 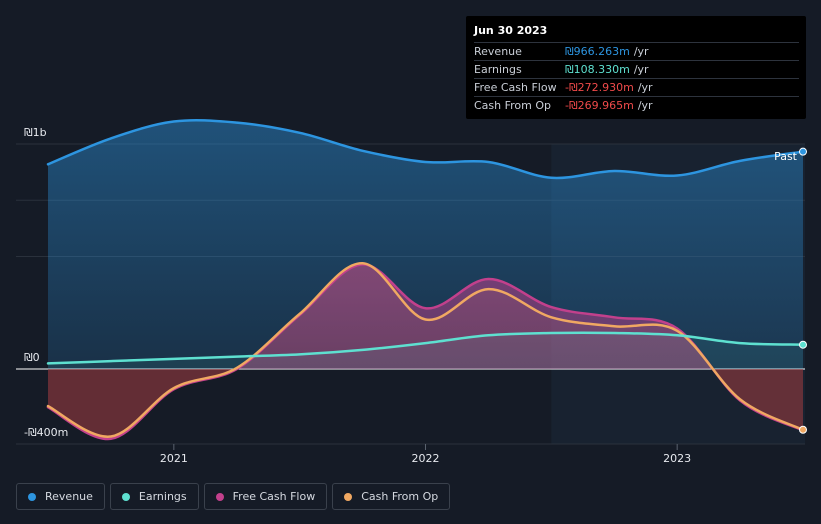 I want to click on y-tick-label: ₪0, so click(x=32, y=357).